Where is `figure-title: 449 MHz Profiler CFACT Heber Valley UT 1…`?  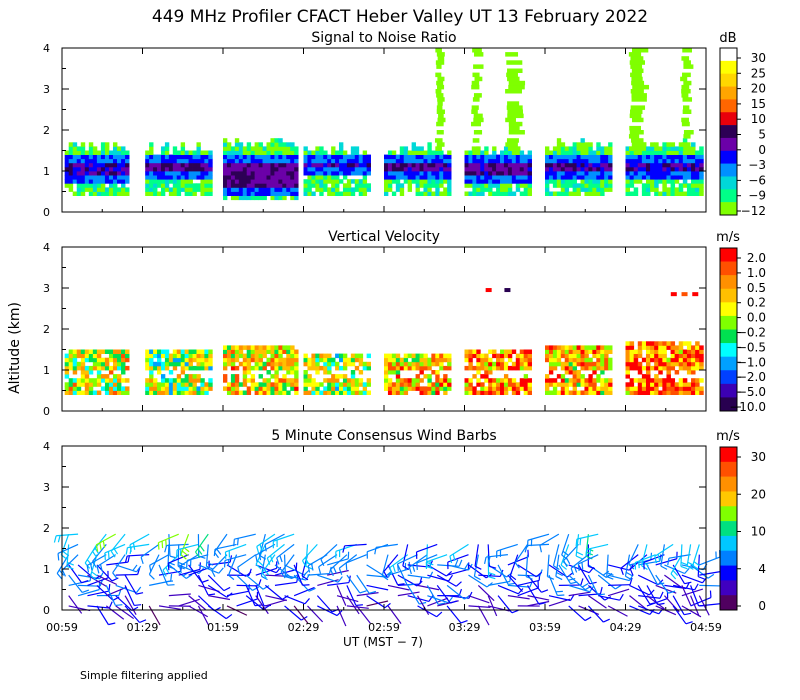
figure-title: 449 MHz Profiler CFACT Heber Valley UT 1… is located at coordinates (400, 17).